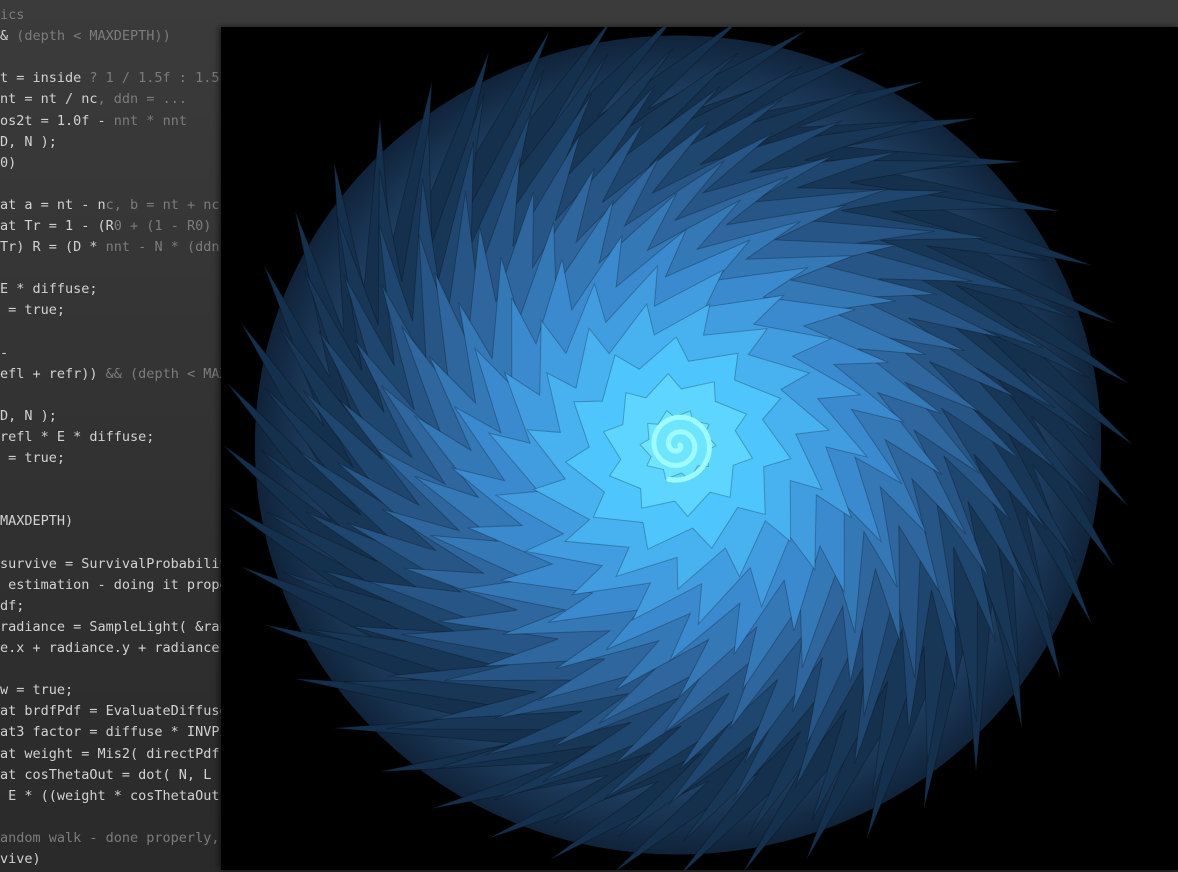 This screenshot has height=872, width=1178. Describe the element at coordinates (93, 120) in the screenshot. I see `code-line: os2t = 1.0f - nnt * nnt` at that location.